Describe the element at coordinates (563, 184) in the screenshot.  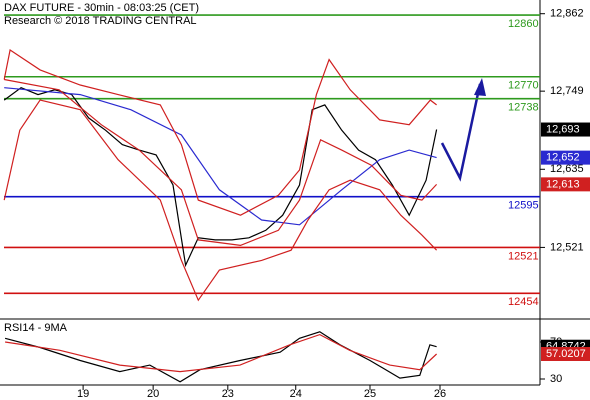
I see `last-value-label: 12,613` at that location.